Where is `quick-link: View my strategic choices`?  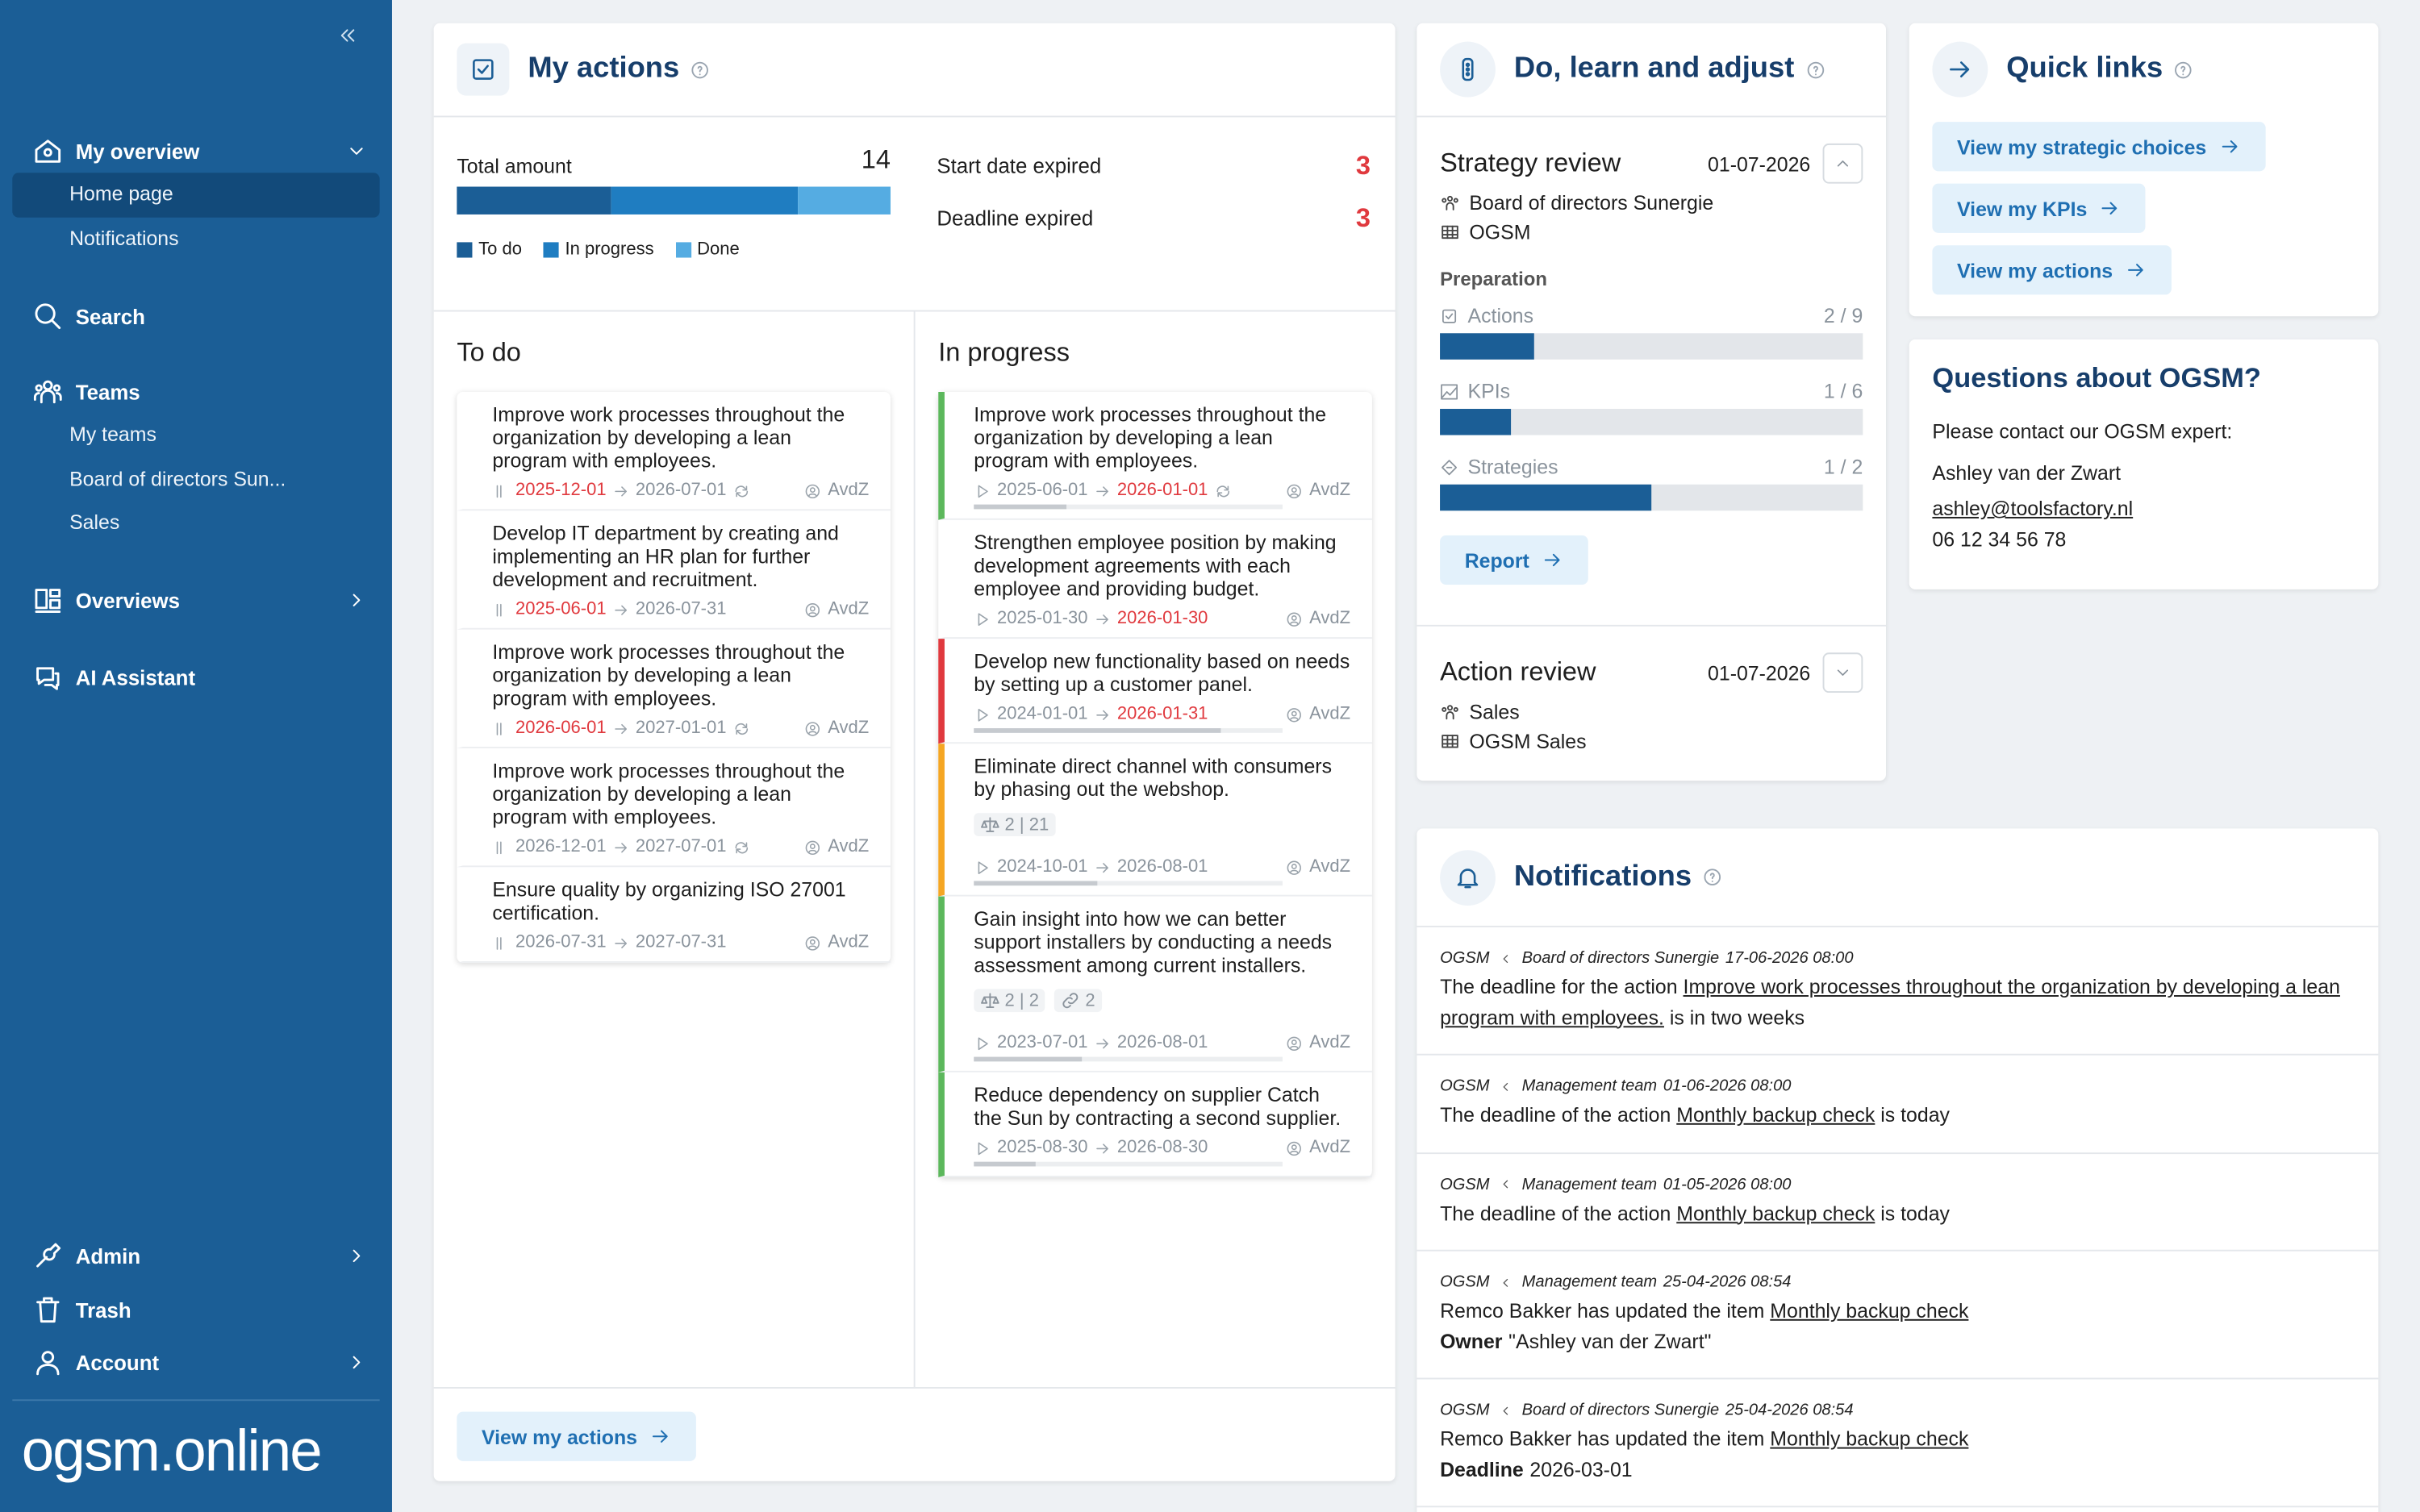
quick-link: View my strategic choices is located at coordinates (2098, 147).